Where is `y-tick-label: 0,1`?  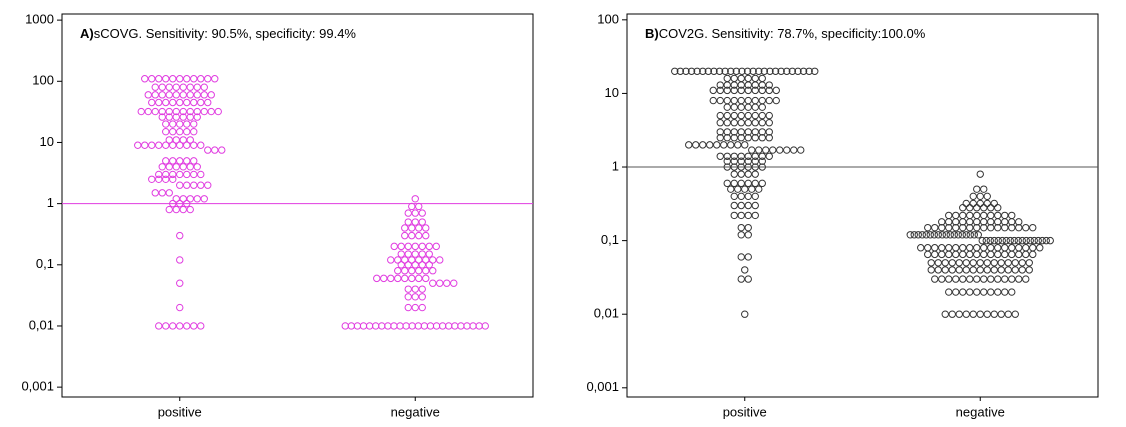
y-tick-label: 0,1 is located at coordinates (45, 263).